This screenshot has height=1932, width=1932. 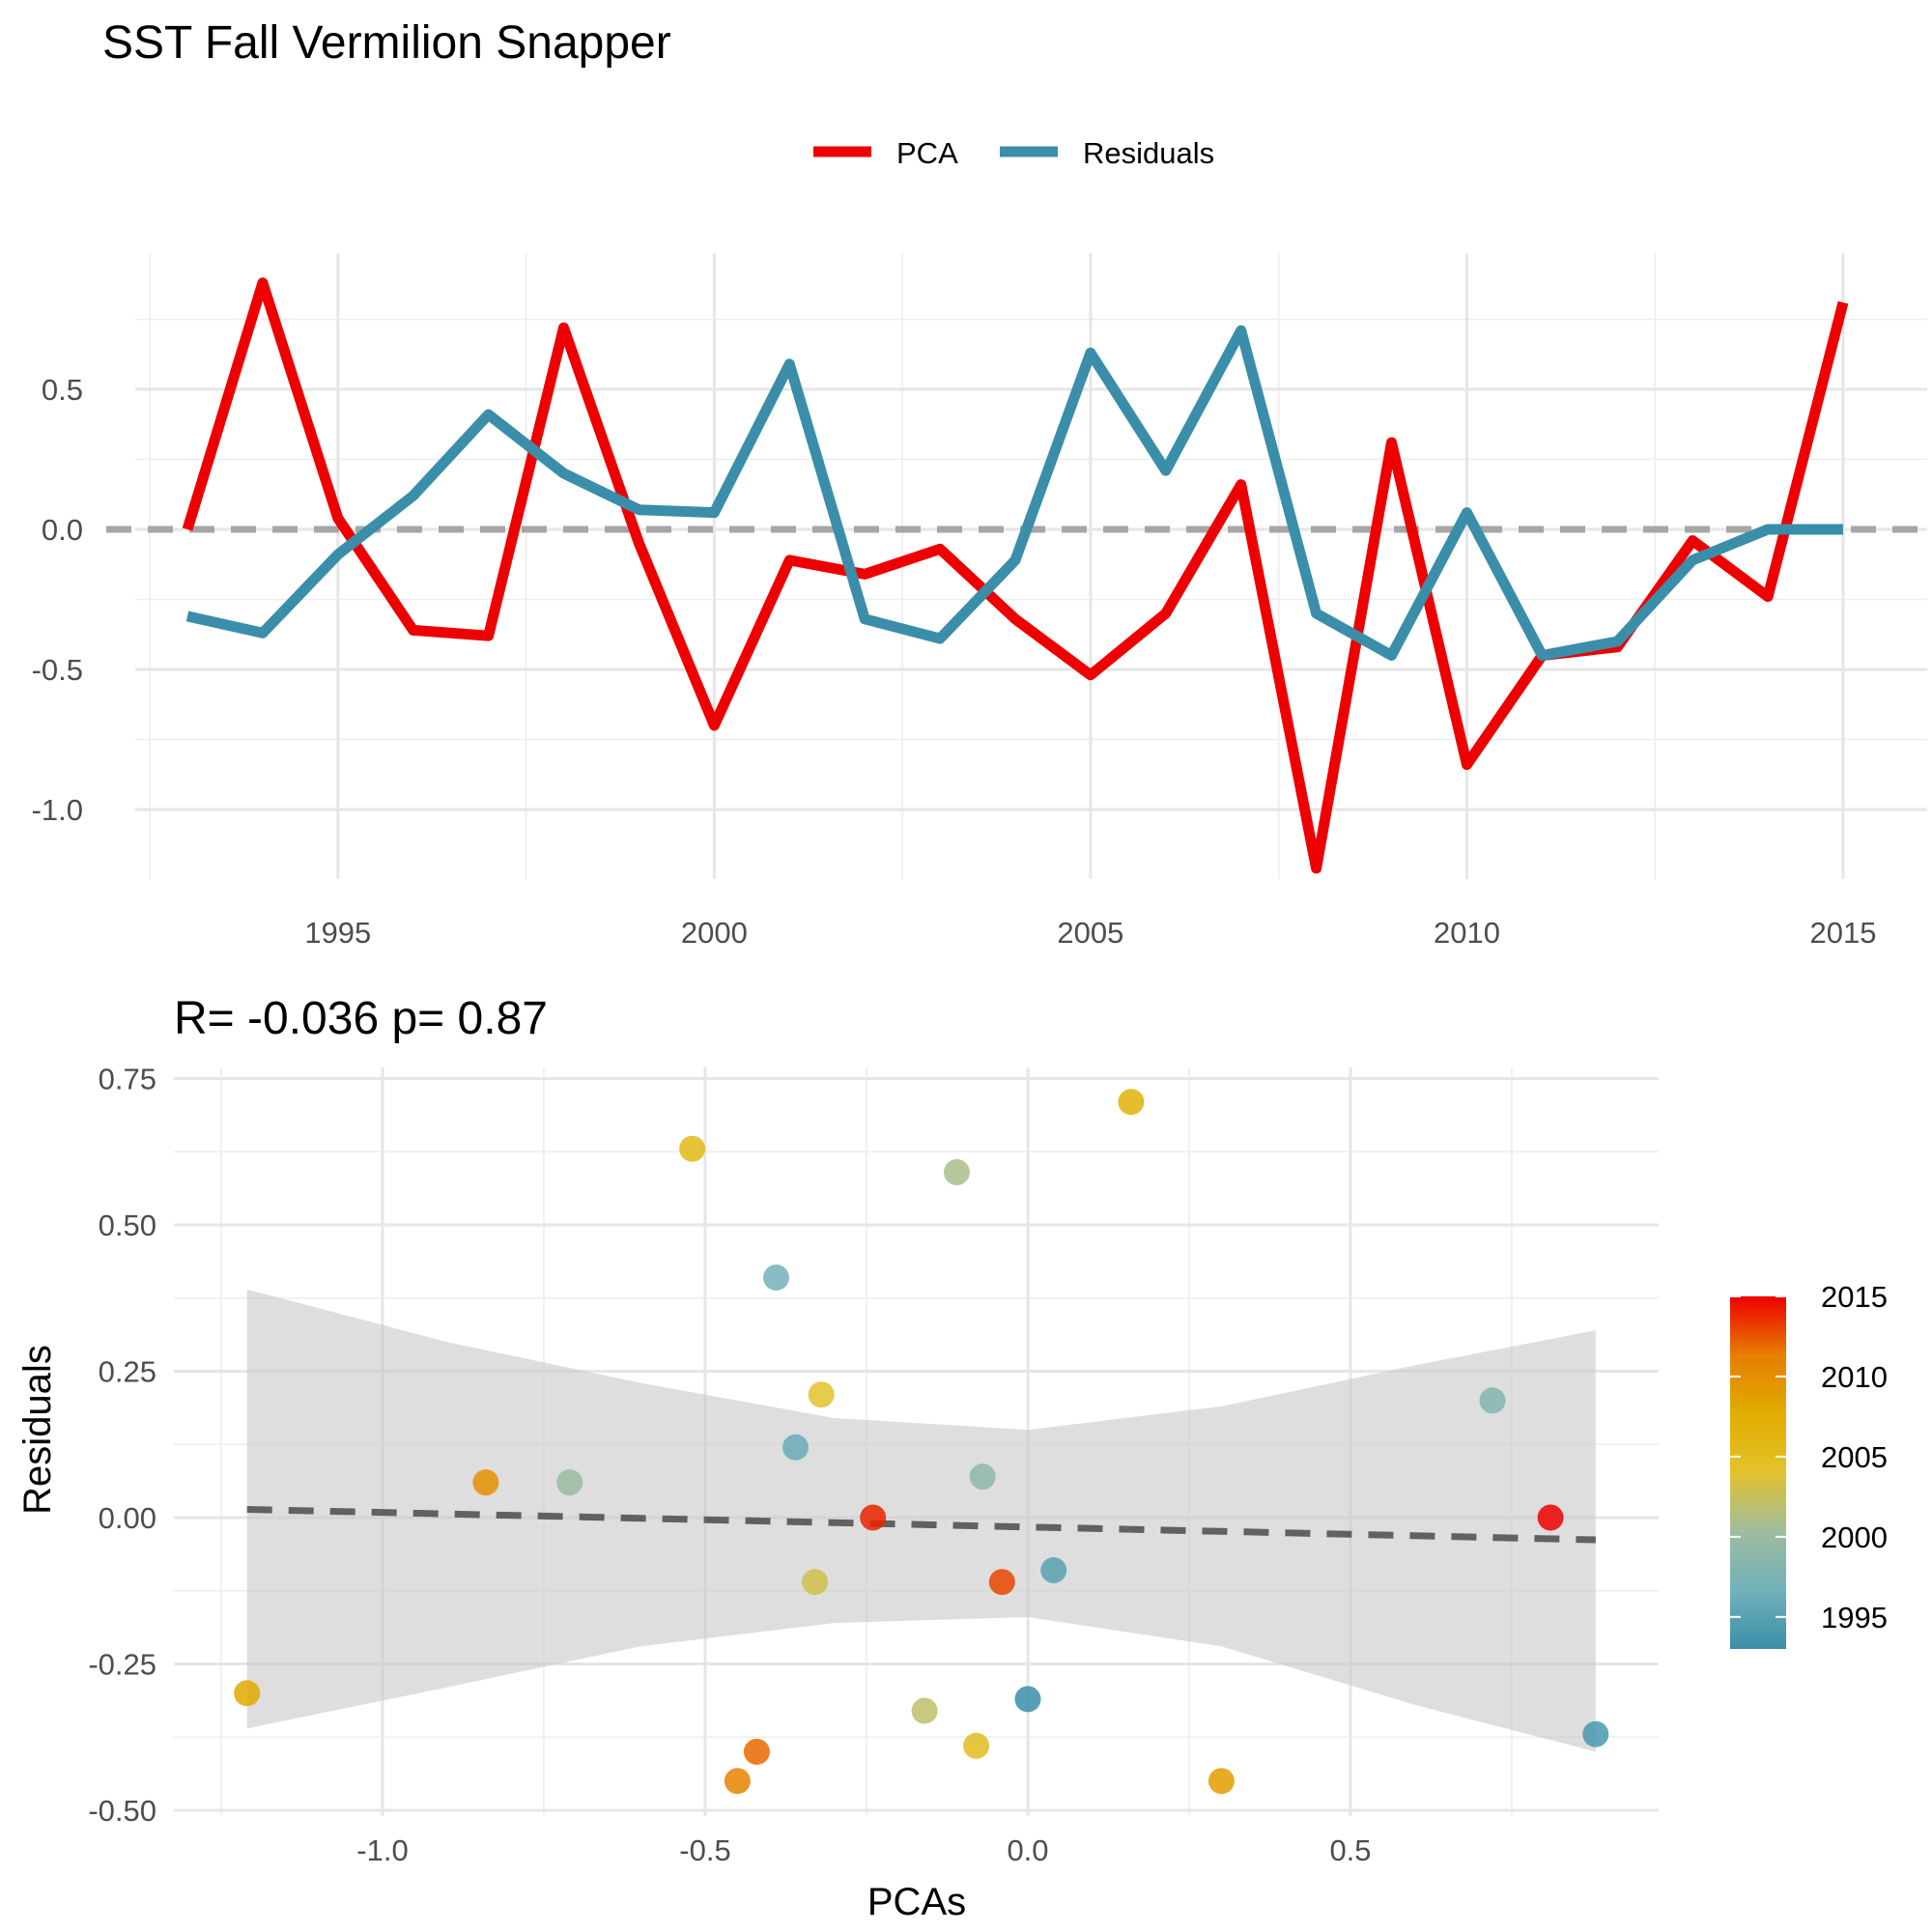 What do you see at coordinates (704, 1850) in the screenshot?
I see `x-tick-label: -0.5` at bounding box center [704, 1850].